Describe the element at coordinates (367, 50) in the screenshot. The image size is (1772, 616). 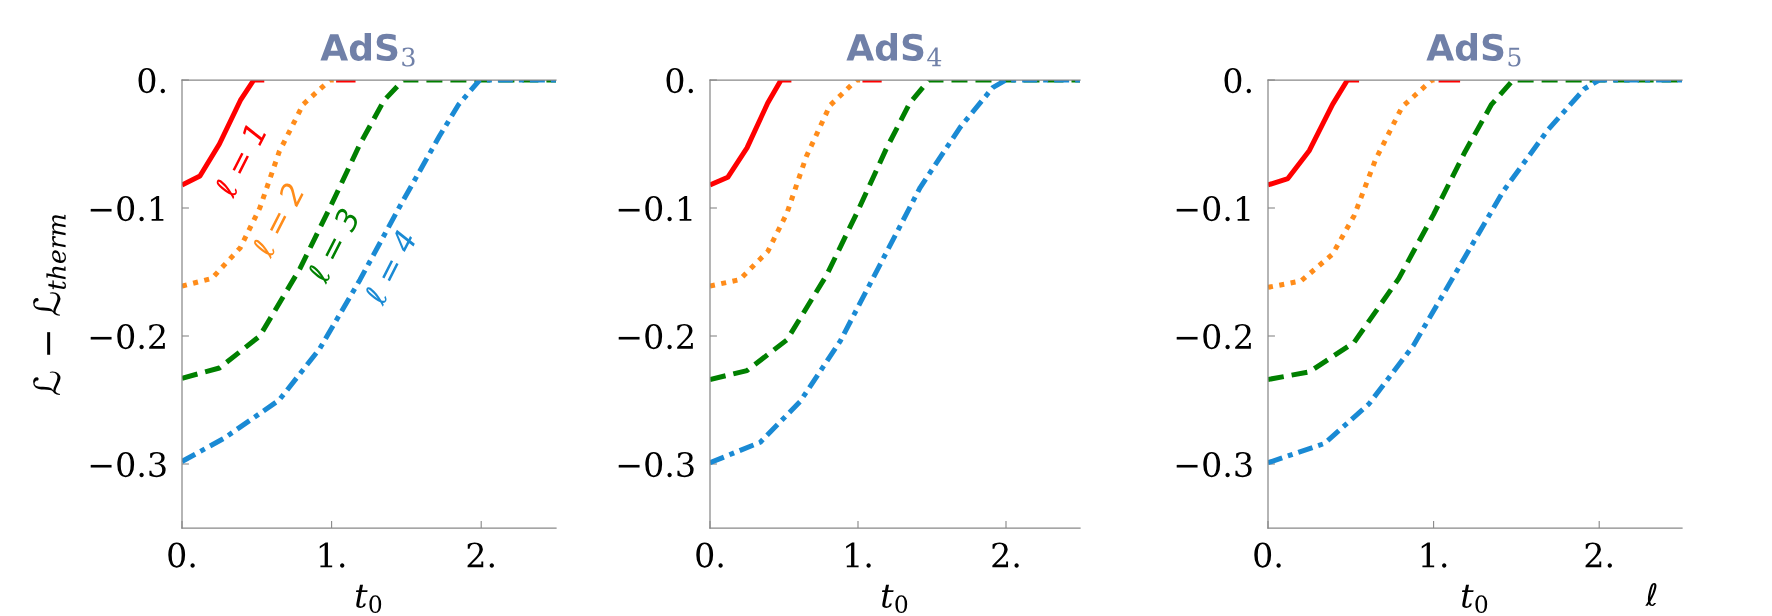
I see `chart-title: AdS$_{3}$` at that location.